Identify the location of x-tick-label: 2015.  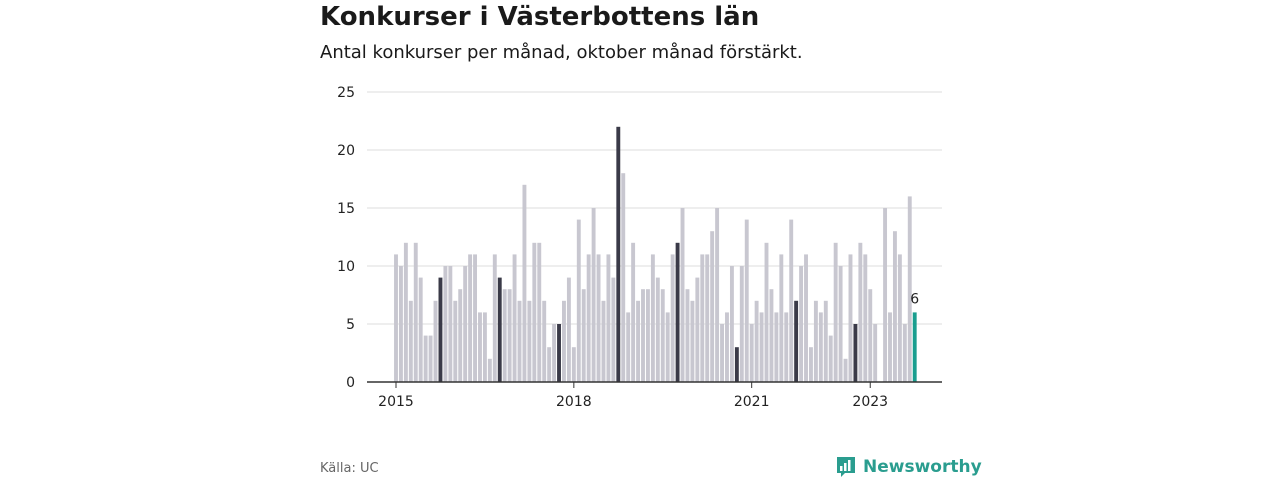
(396, 402).